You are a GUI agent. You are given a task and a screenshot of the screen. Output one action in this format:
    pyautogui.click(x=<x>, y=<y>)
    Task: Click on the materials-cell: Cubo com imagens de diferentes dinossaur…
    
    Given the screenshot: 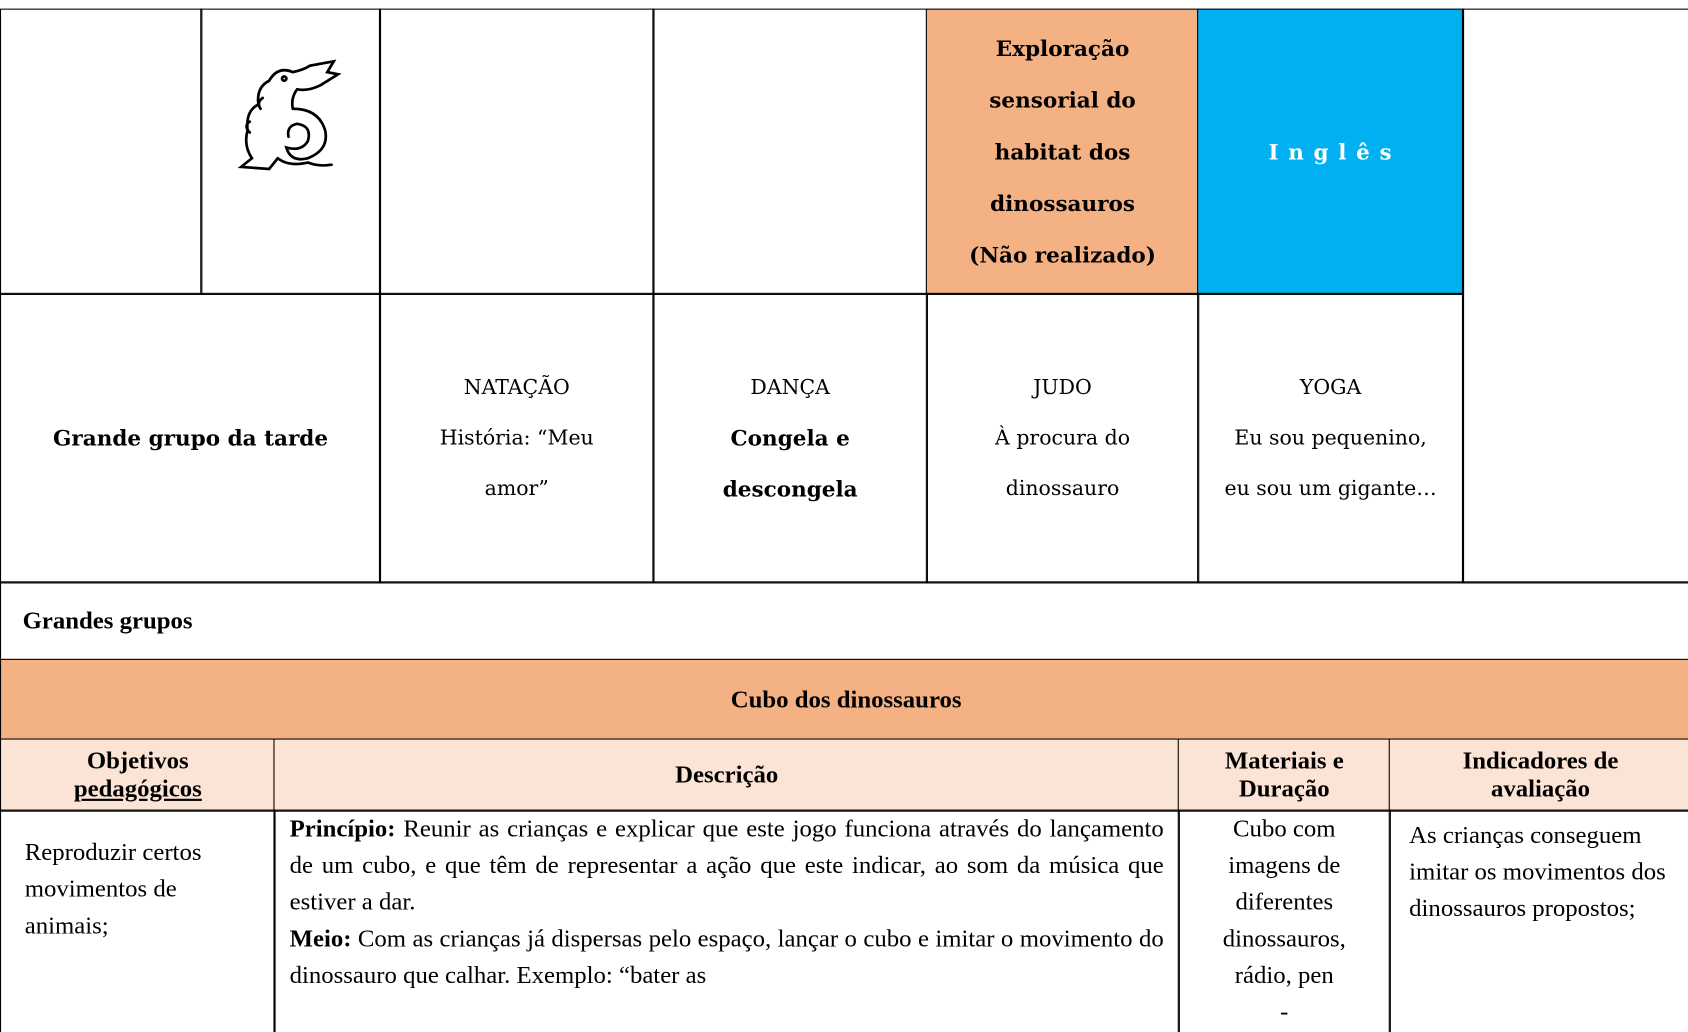 What is the action you would take?
    pyautogui.click(x=1284, y=920)
    